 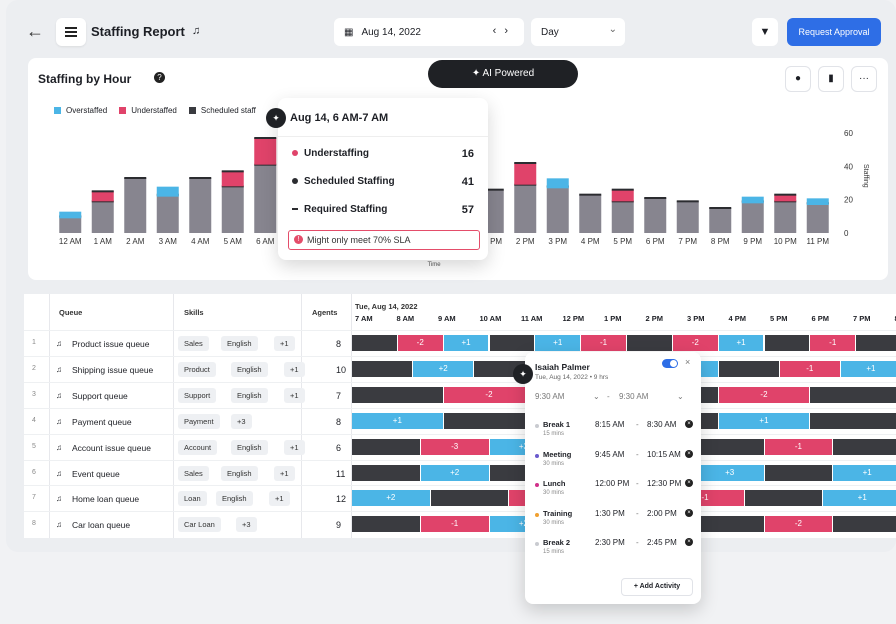 What do you see at coordinates (798, 79) in the screenshot?
I see `lightbulb-button: ●` at bounding box center [798, 79].